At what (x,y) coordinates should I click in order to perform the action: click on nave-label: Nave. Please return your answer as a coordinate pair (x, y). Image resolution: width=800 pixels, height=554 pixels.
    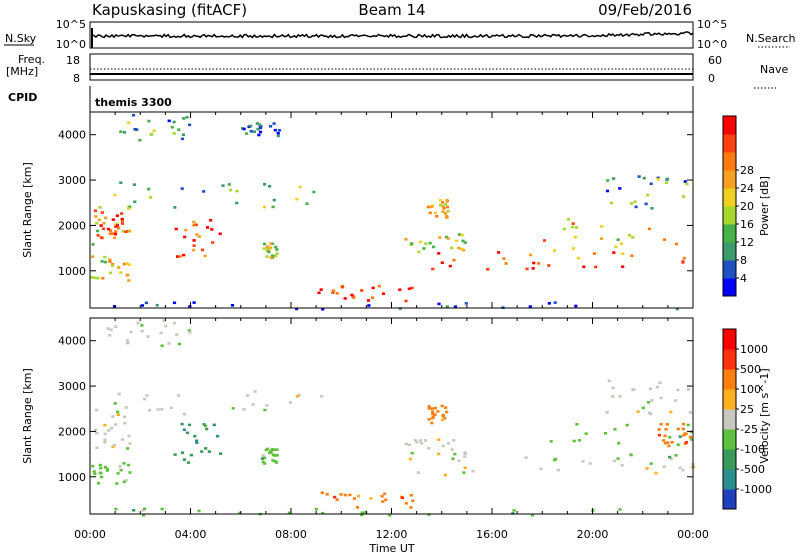
    Looking at the image, I should click on (774, 69).